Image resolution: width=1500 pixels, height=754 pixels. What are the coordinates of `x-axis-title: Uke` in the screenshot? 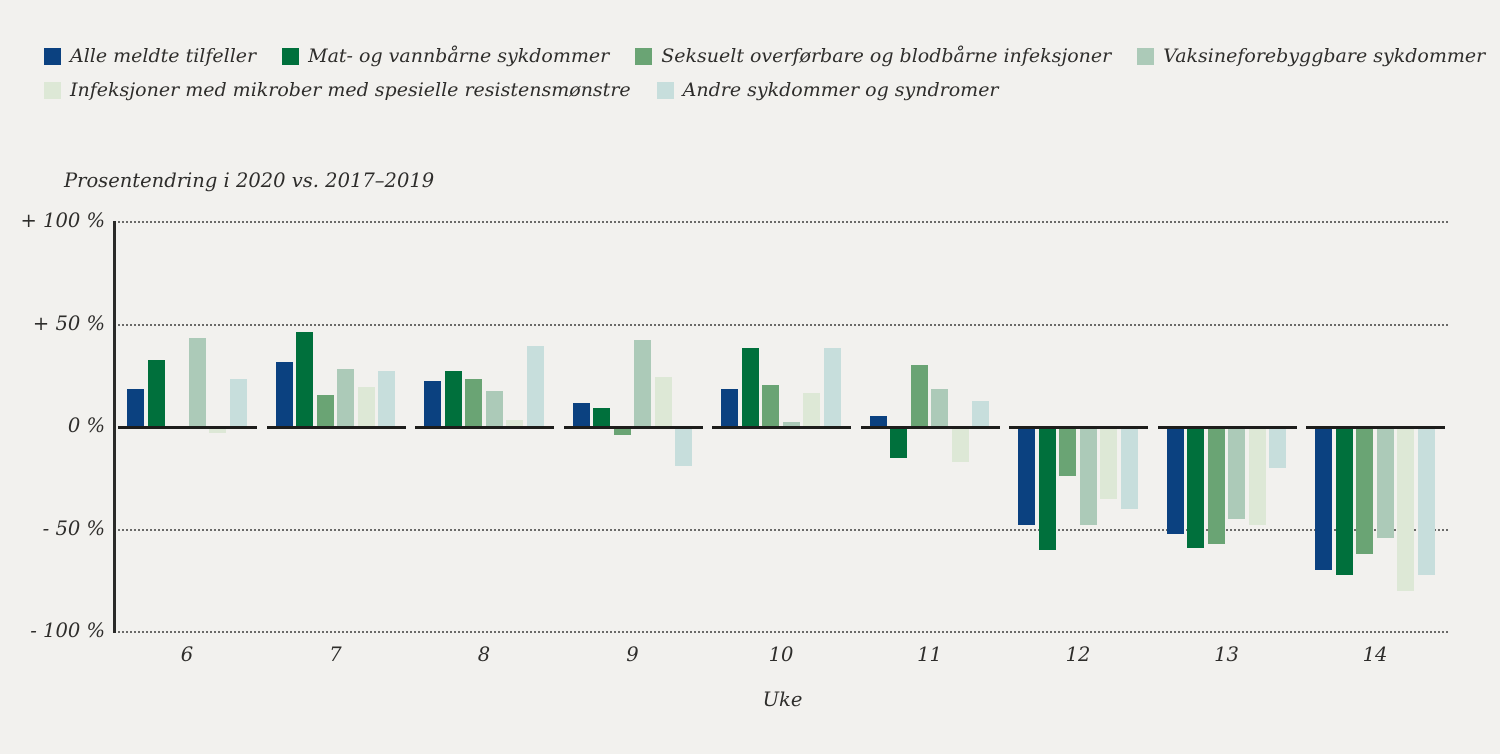 It's located at (782, 699).